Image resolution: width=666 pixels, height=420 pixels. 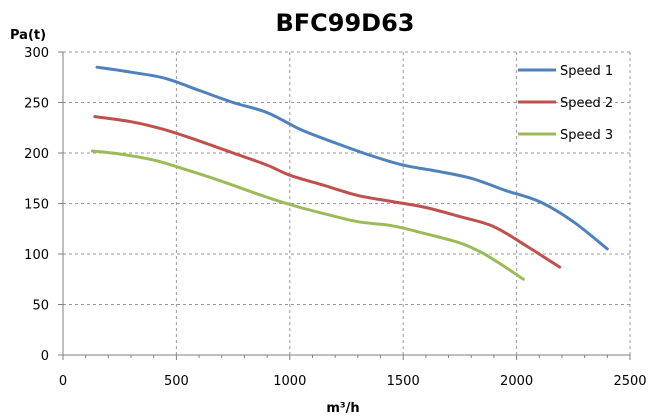 What do you see at coordinates (63, 381) in the screenshot?
I see `x-tick-label: 0` at bounding box center [63, 381].